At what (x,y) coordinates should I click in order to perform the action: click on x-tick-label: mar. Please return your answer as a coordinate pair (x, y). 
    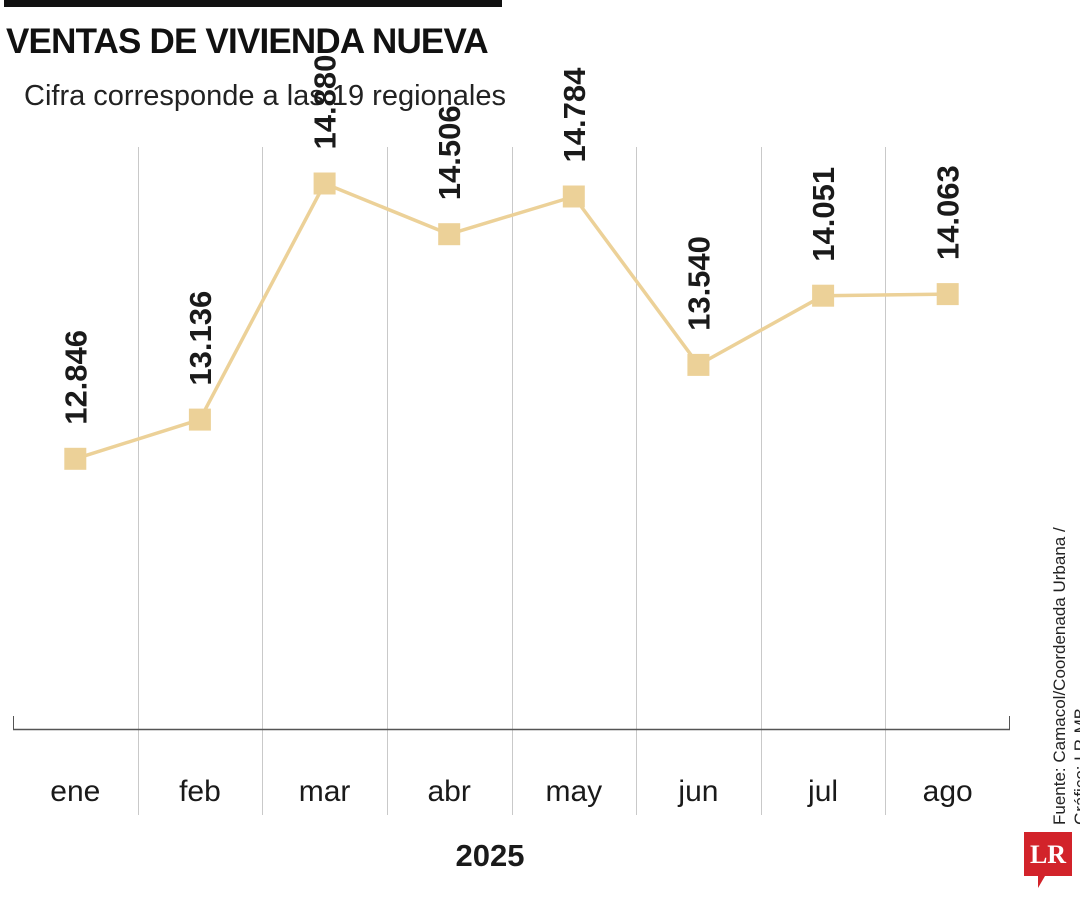
    Looking at the image, I should click on (325, 791).